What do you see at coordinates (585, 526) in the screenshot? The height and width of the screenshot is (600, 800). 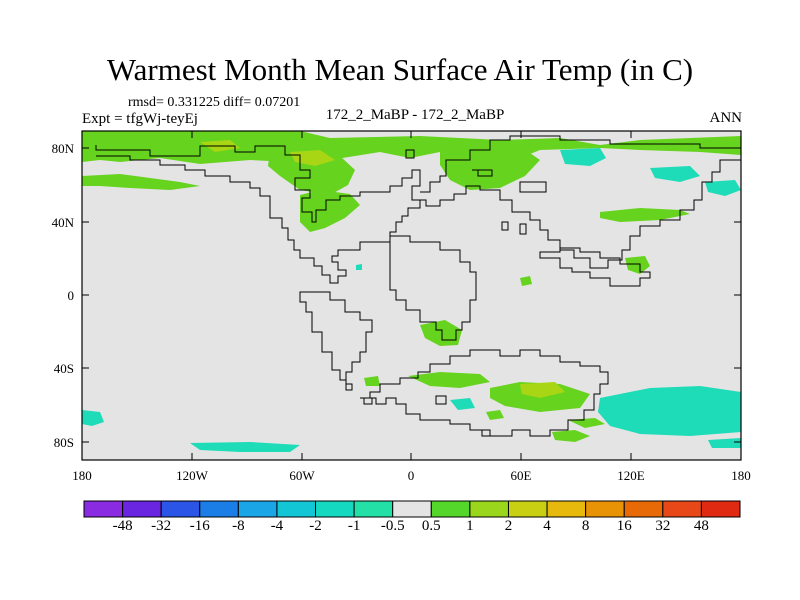 I see `colorbar-label: 8` at bounding box center [585, 526].